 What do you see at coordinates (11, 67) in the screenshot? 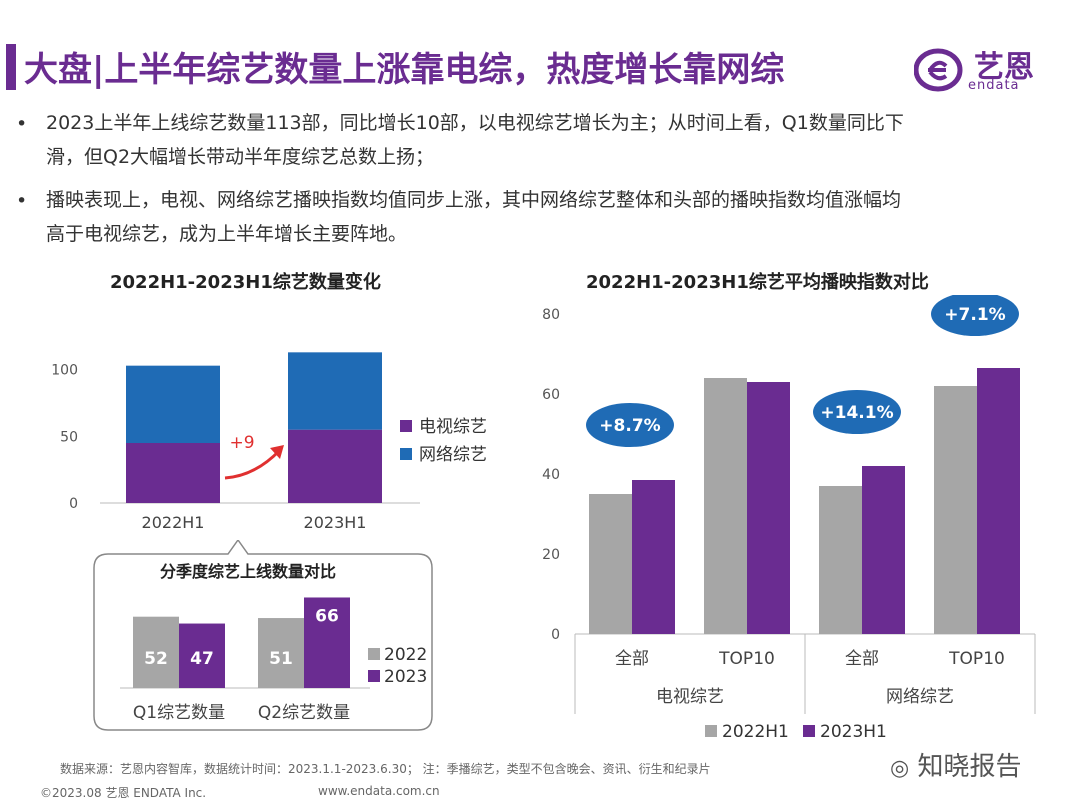
I see `title-accent-bar` at bounding box center [11, 67].